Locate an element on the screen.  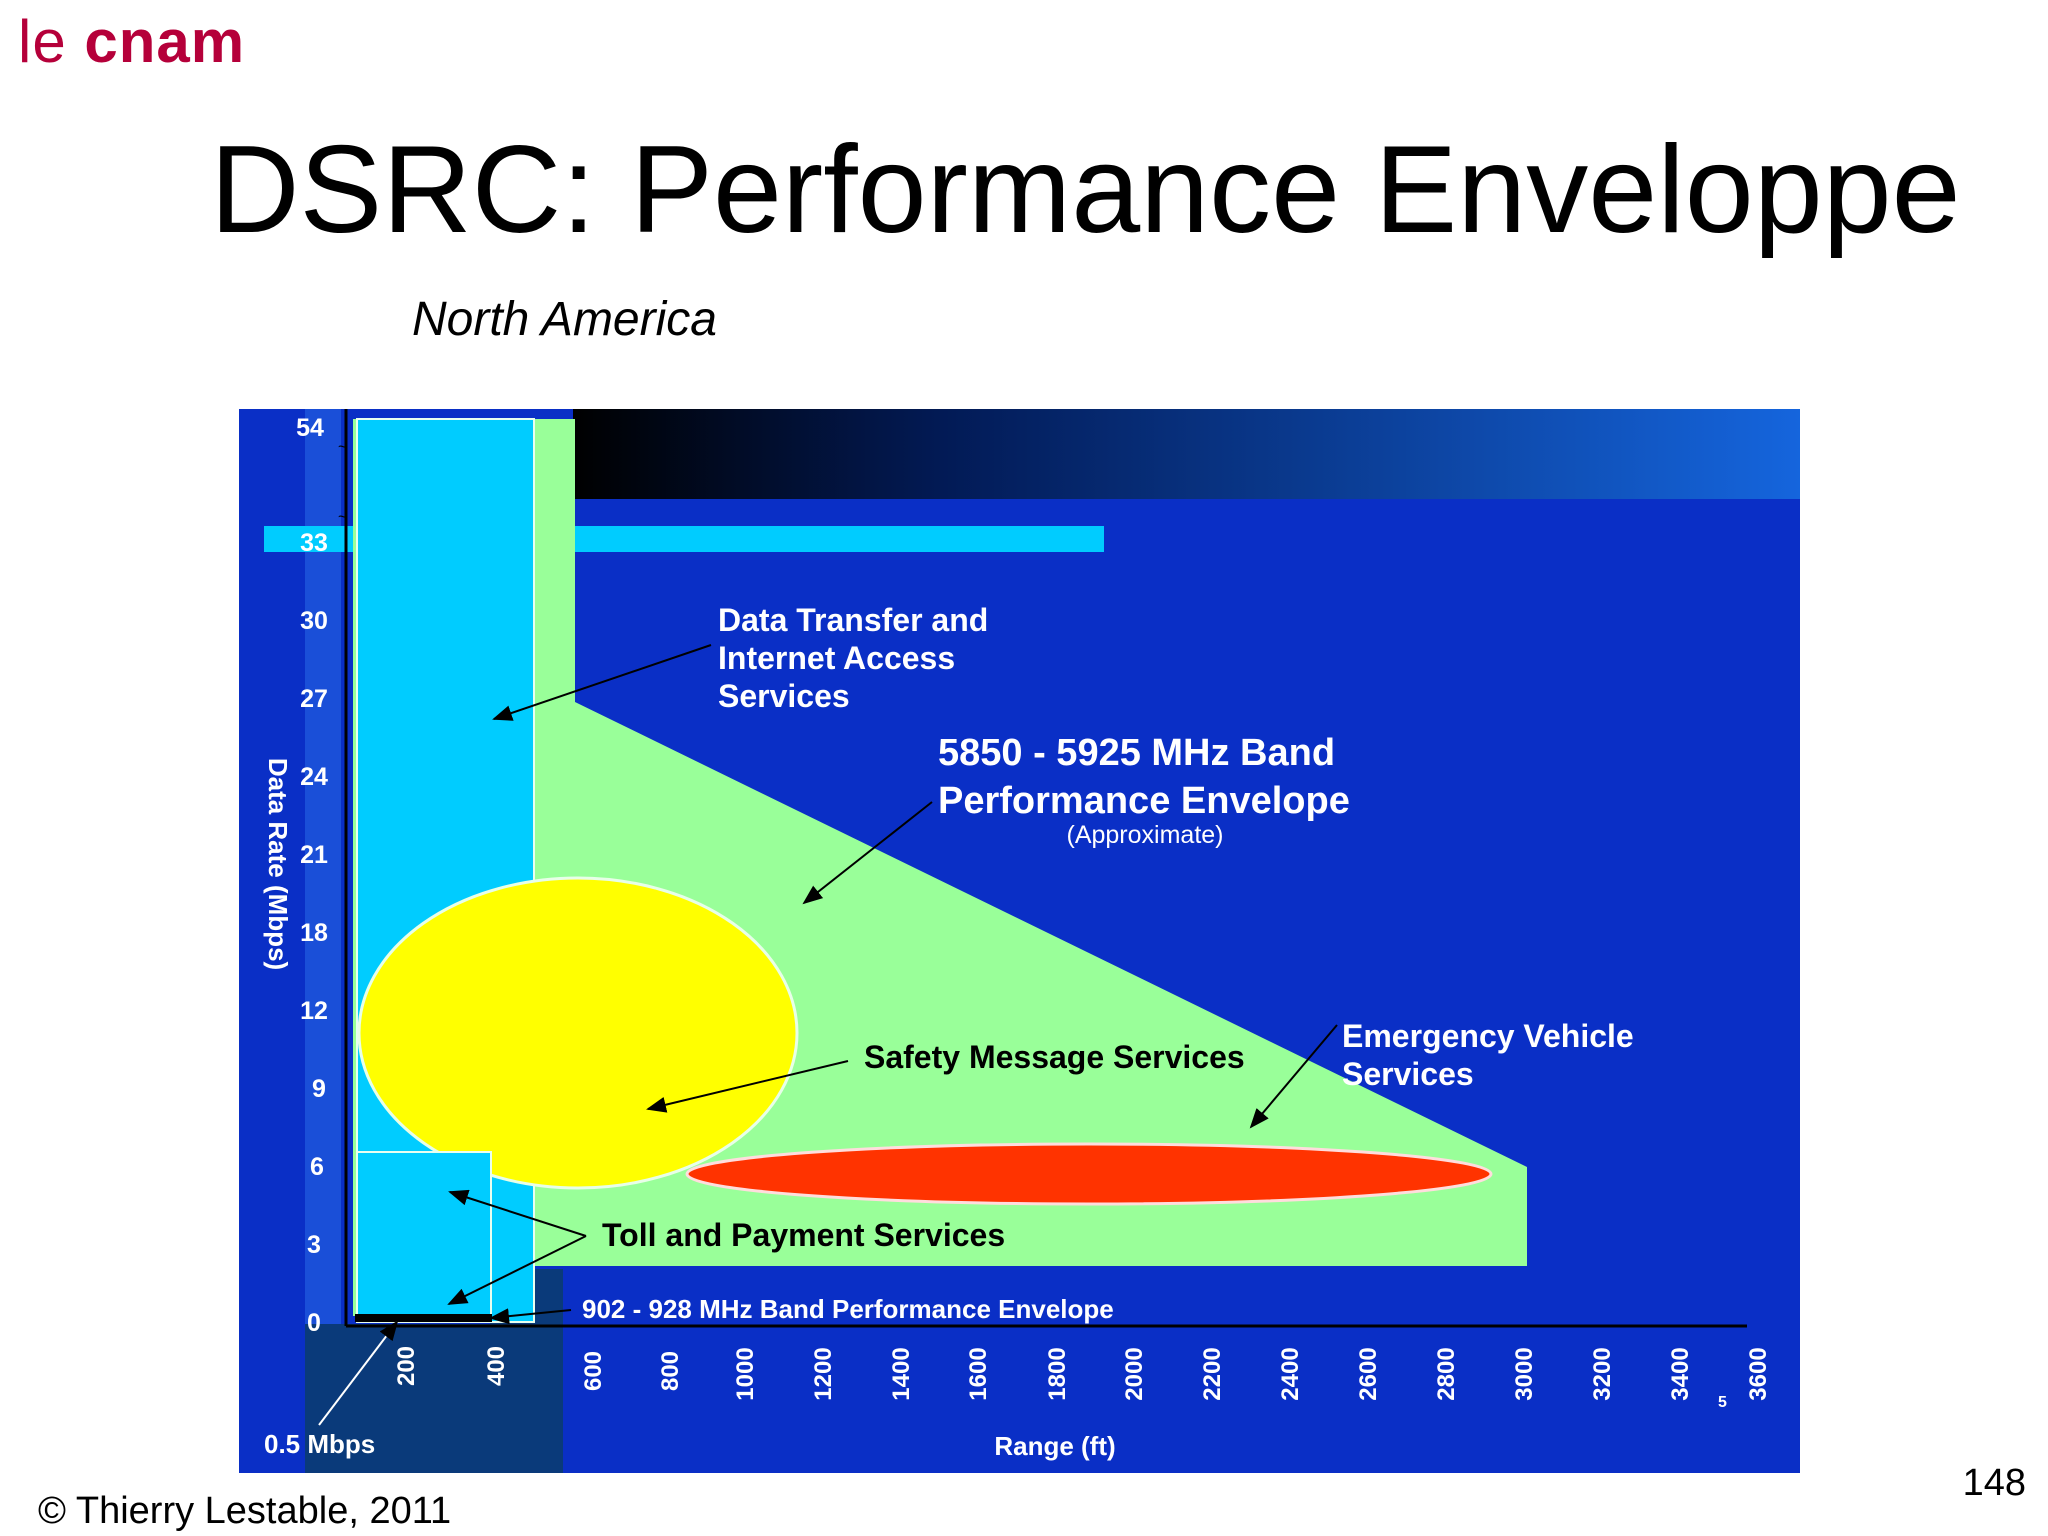
x-tick-label: 2800 is located at coordinates (1446, 1373).